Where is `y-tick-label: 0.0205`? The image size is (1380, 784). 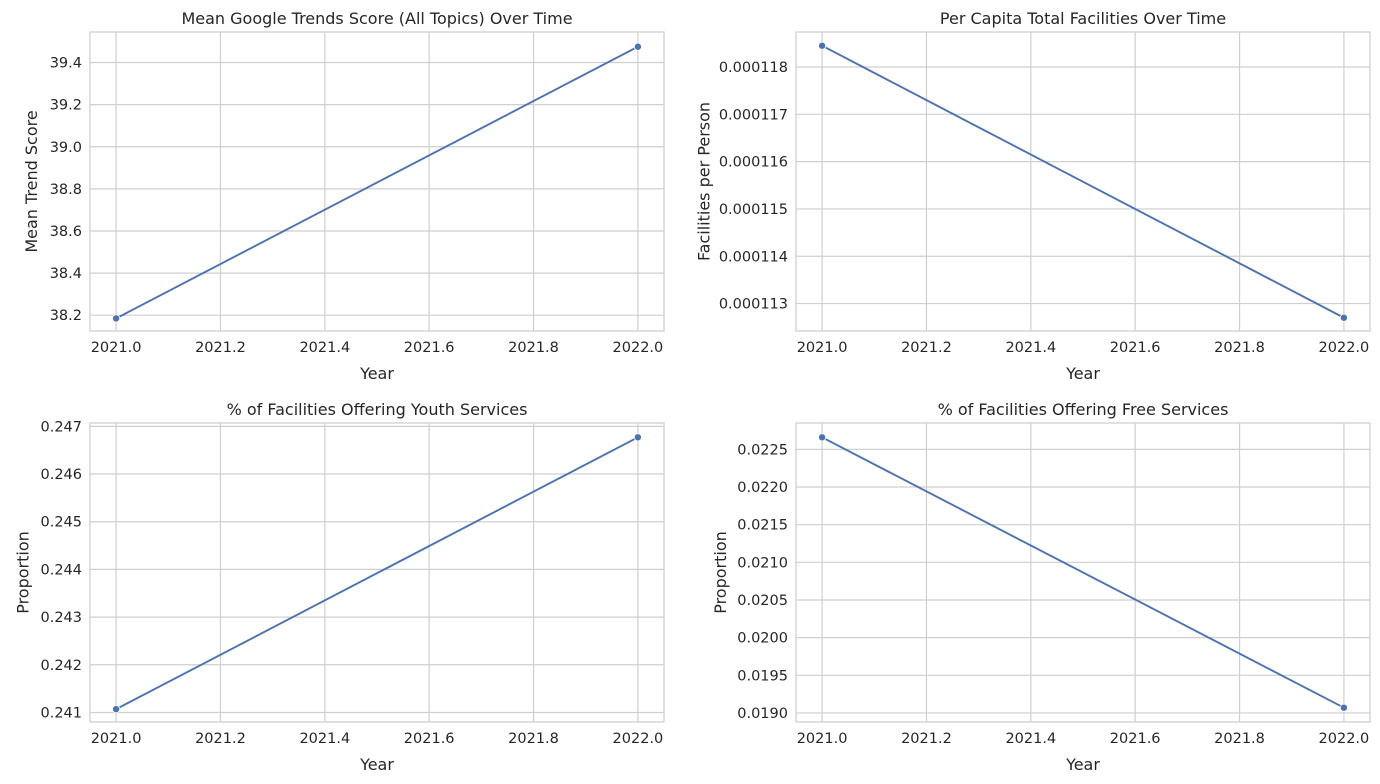 y-tick-label: 0.0205 is located at coordinates (762, 601).